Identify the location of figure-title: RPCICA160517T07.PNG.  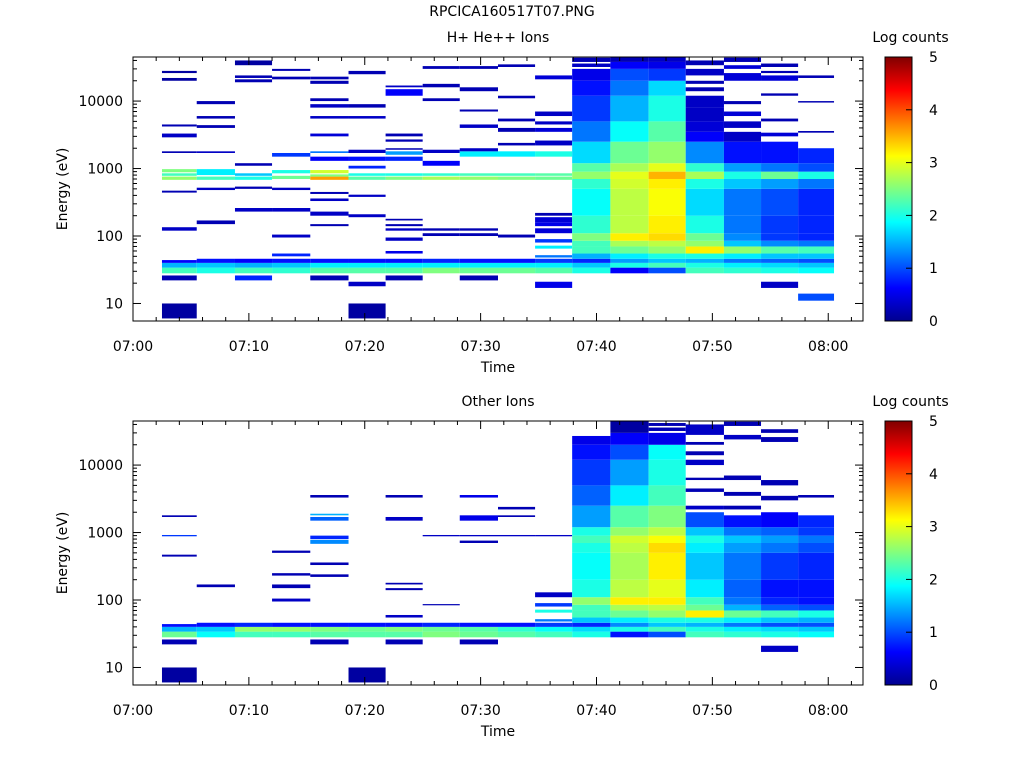
(512, 12).